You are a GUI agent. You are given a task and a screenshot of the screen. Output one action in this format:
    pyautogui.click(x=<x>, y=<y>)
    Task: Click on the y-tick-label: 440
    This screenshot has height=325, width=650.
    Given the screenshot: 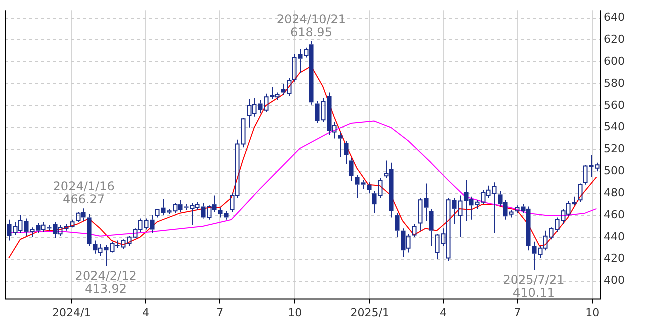 What is the action you would take?
    pyautogui.click(x=614, y=237)
    